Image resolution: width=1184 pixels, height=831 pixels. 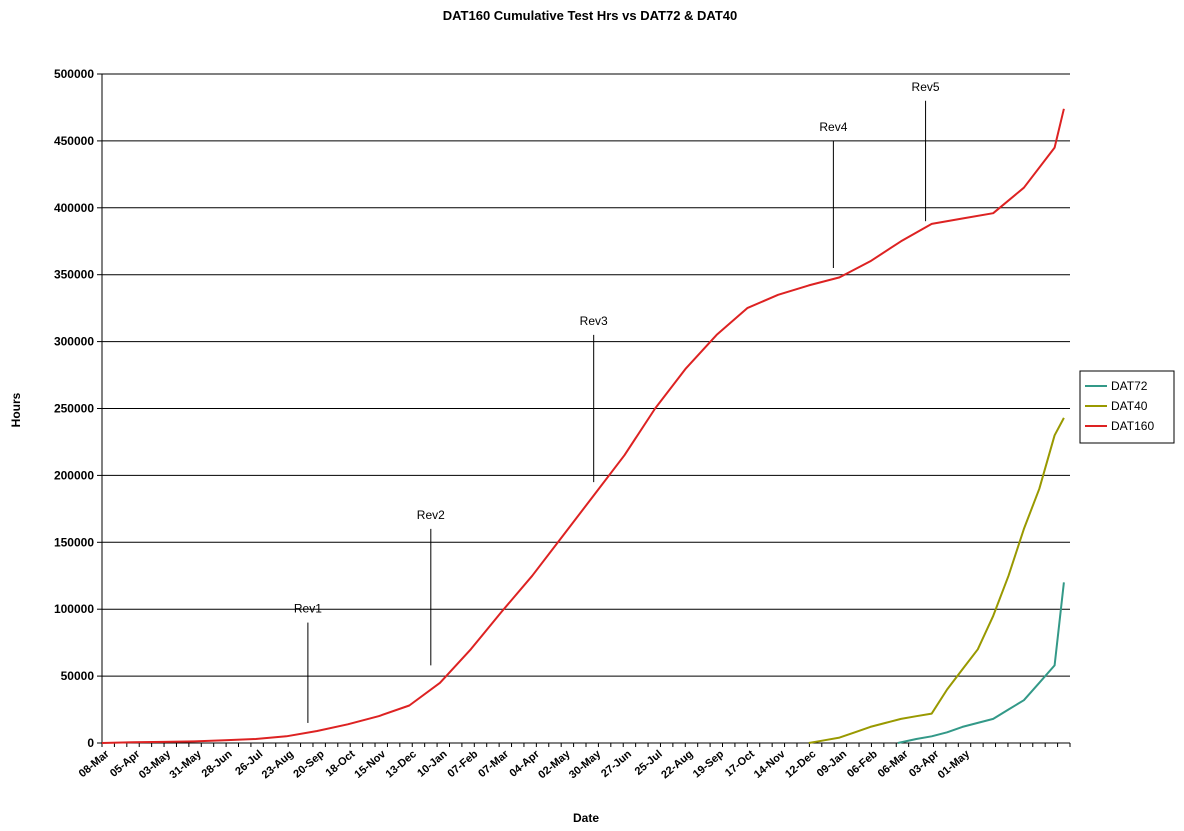 What do you see at coordinates (954, 765) in the screenshot?
I see `x-tick-label-28: 01-May` at bounding box center [954, 765].